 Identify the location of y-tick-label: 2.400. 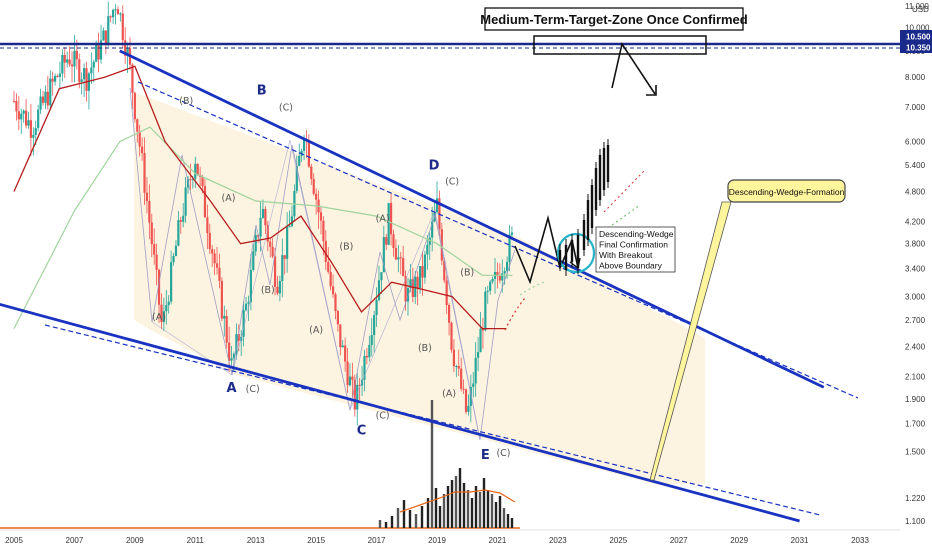
(915, 347).